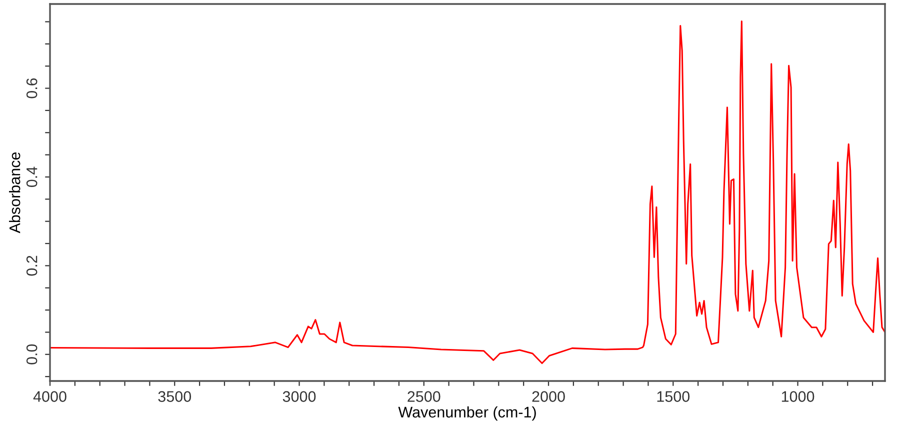  What do you see at coordinates (49, 396) in the screenshot?
I see `x-tick-label: 4000` at bounding box center [49, 396].